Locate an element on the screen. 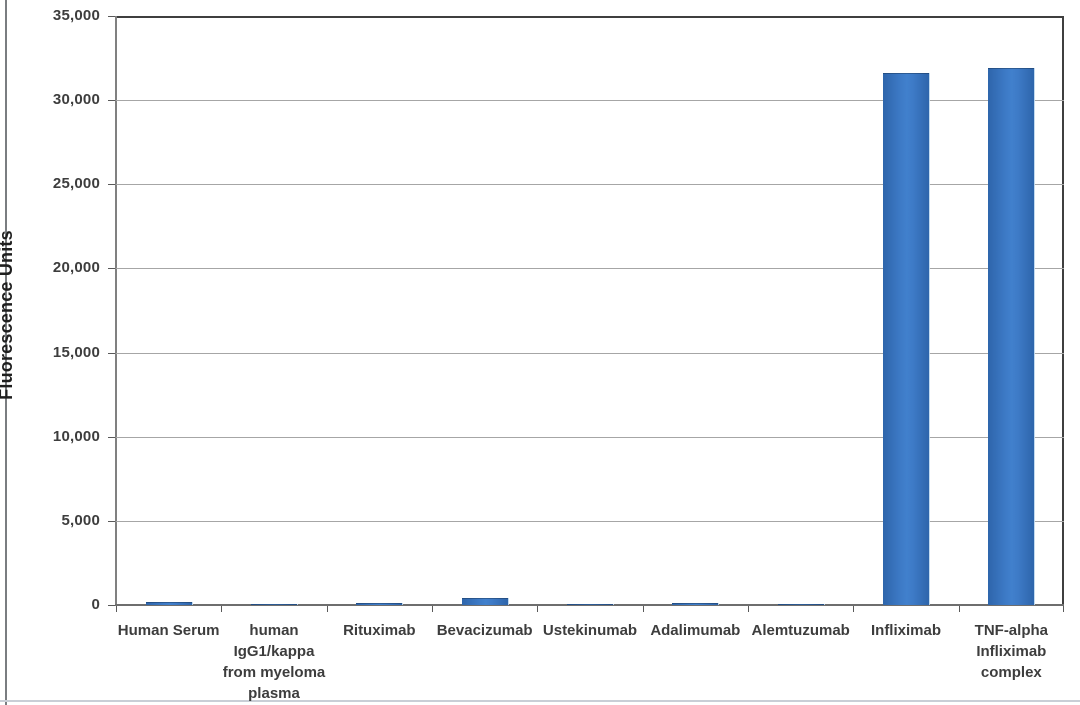 The width and height of the screenshot is (1080, 705). y-tick-label: 20,000 is located at coordinates (76, 268).